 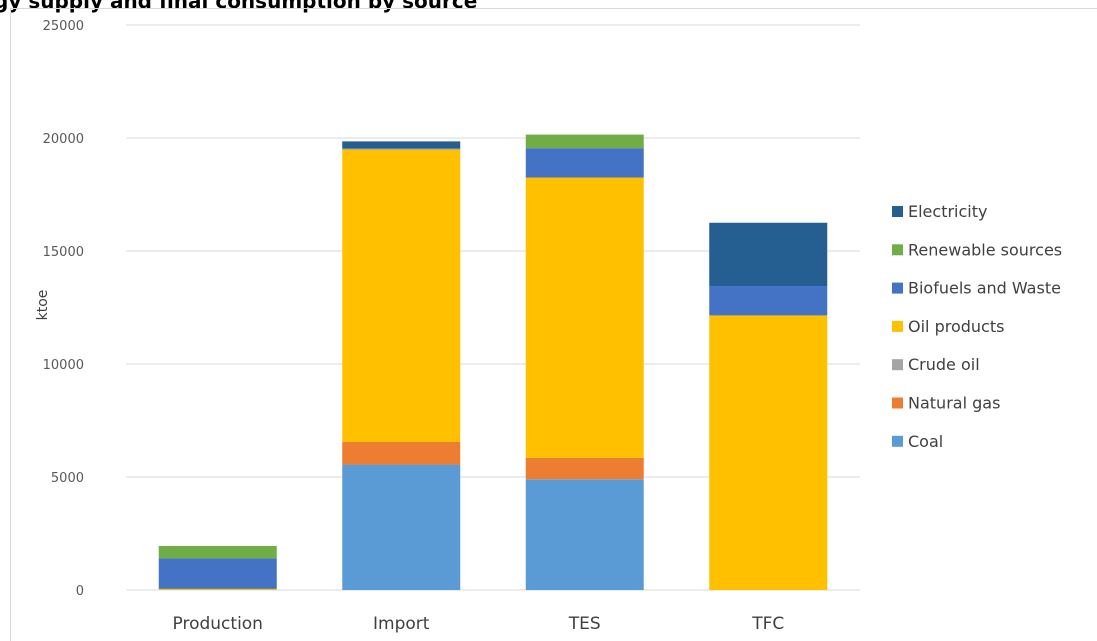 What do you see at coordinates (956, 326) in the screenshot?
I see `legend-label: Oil products` at bounding box center [956, 326].